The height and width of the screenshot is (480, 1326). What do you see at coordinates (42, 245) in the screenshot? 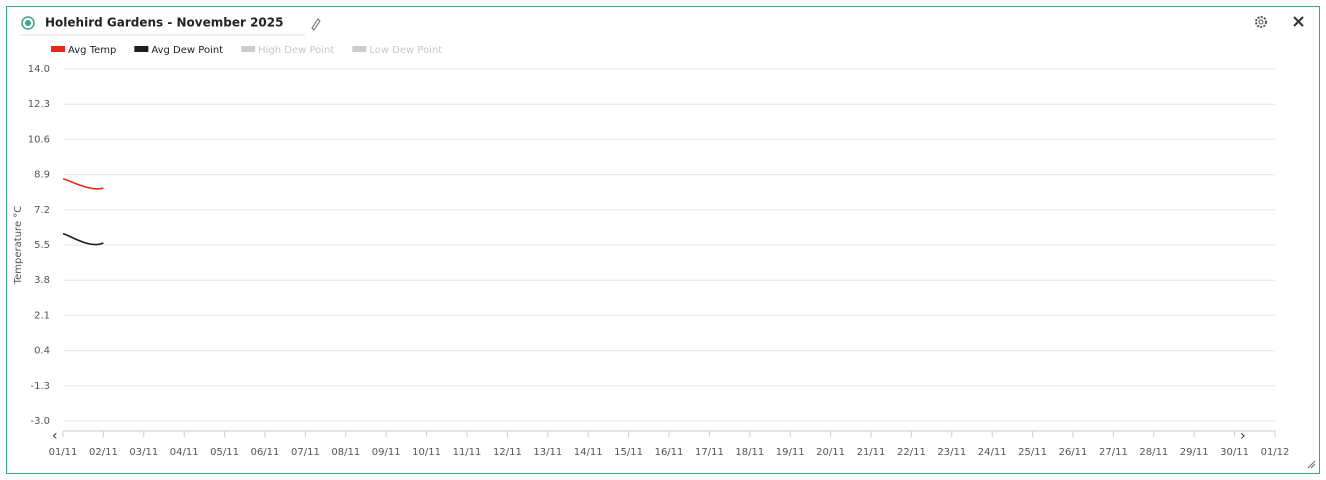
I see `y-tick-label: 5.5` at bounding box center [42, 245].